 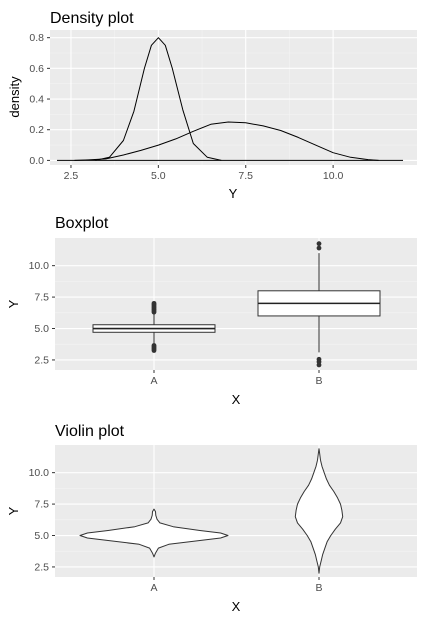 What do you see at coordinates (14, 97) in the screenshot?
I see `density-y-label: density` at bounding box center [14, 97].